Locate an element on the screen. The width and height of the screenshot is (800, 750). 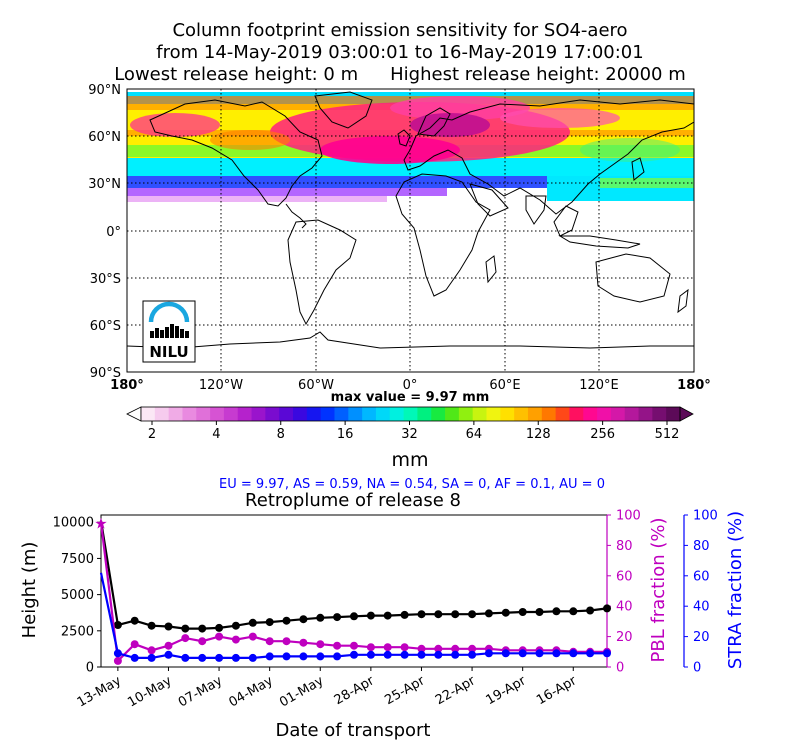
x-tick-label: 04-May is located at coordinates (251, 691).